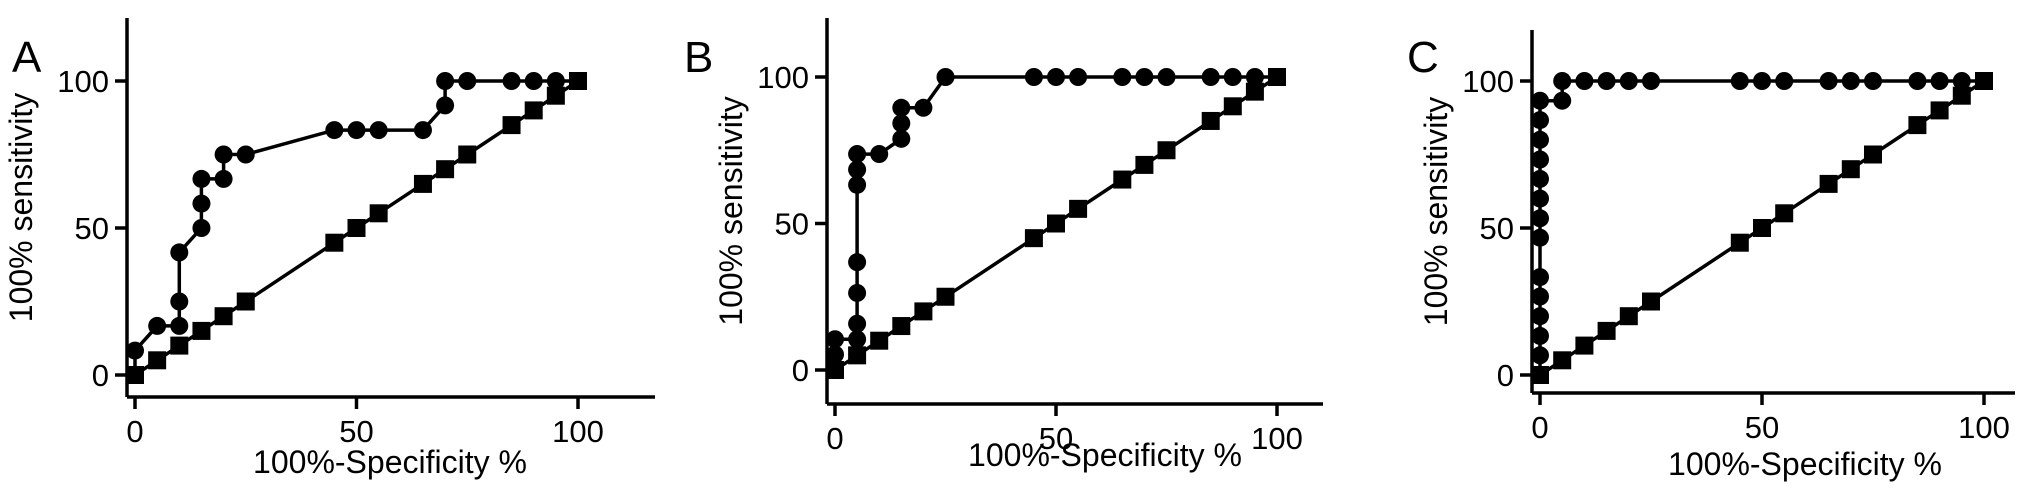 This screenshot has height=493, width=2032. I want to click on panel-label: C, so click(1423, 57).